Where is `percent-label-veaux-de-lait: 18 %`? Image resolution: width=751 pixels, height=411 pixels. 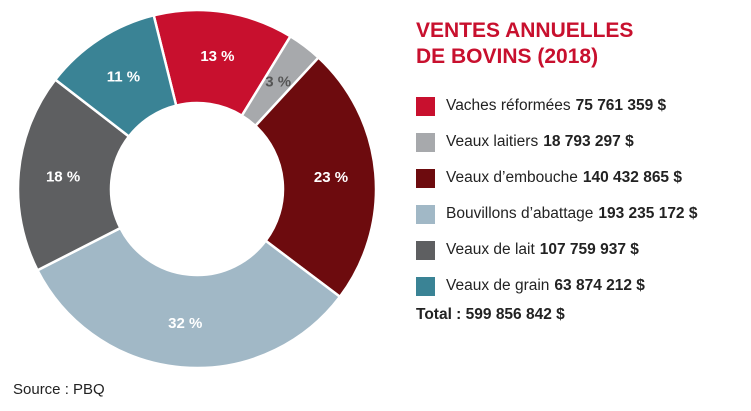
percent-label-veaux-de-lait: 18 % is located at coordinates (63, 177).